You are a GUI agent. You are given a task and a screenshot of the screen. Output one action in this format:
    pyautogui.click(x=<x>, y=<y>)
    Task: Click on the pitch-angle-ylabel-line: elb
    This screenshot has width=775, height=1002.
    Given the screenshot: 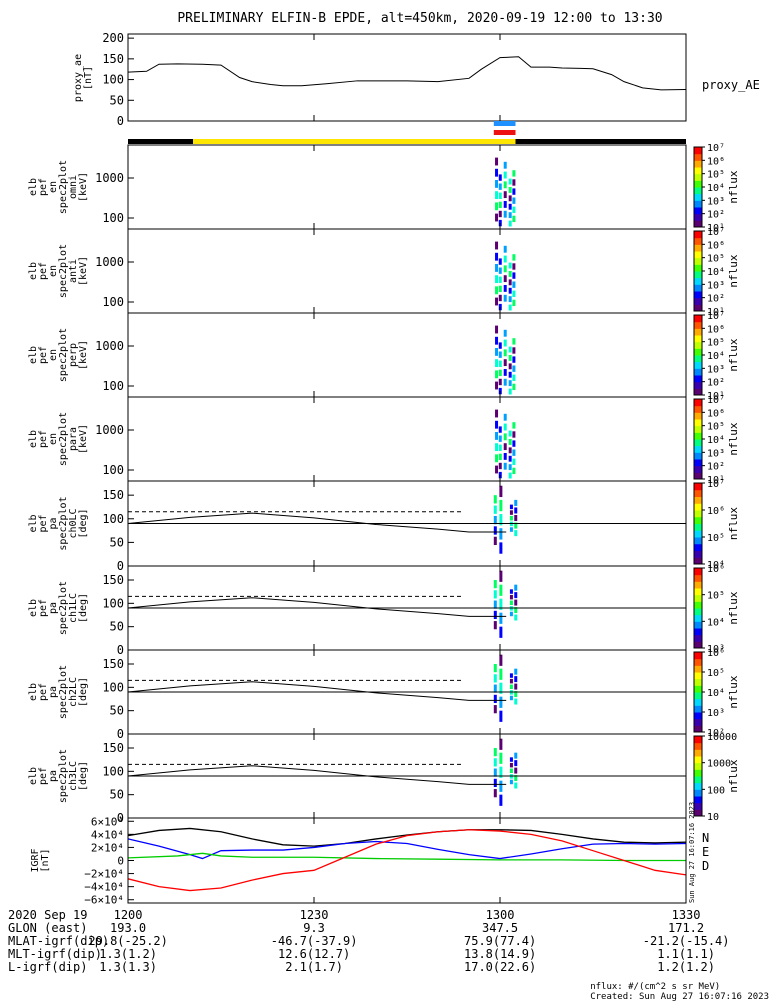 What is the action you would take?
    pyautogui.click(x=33, y=776)
    